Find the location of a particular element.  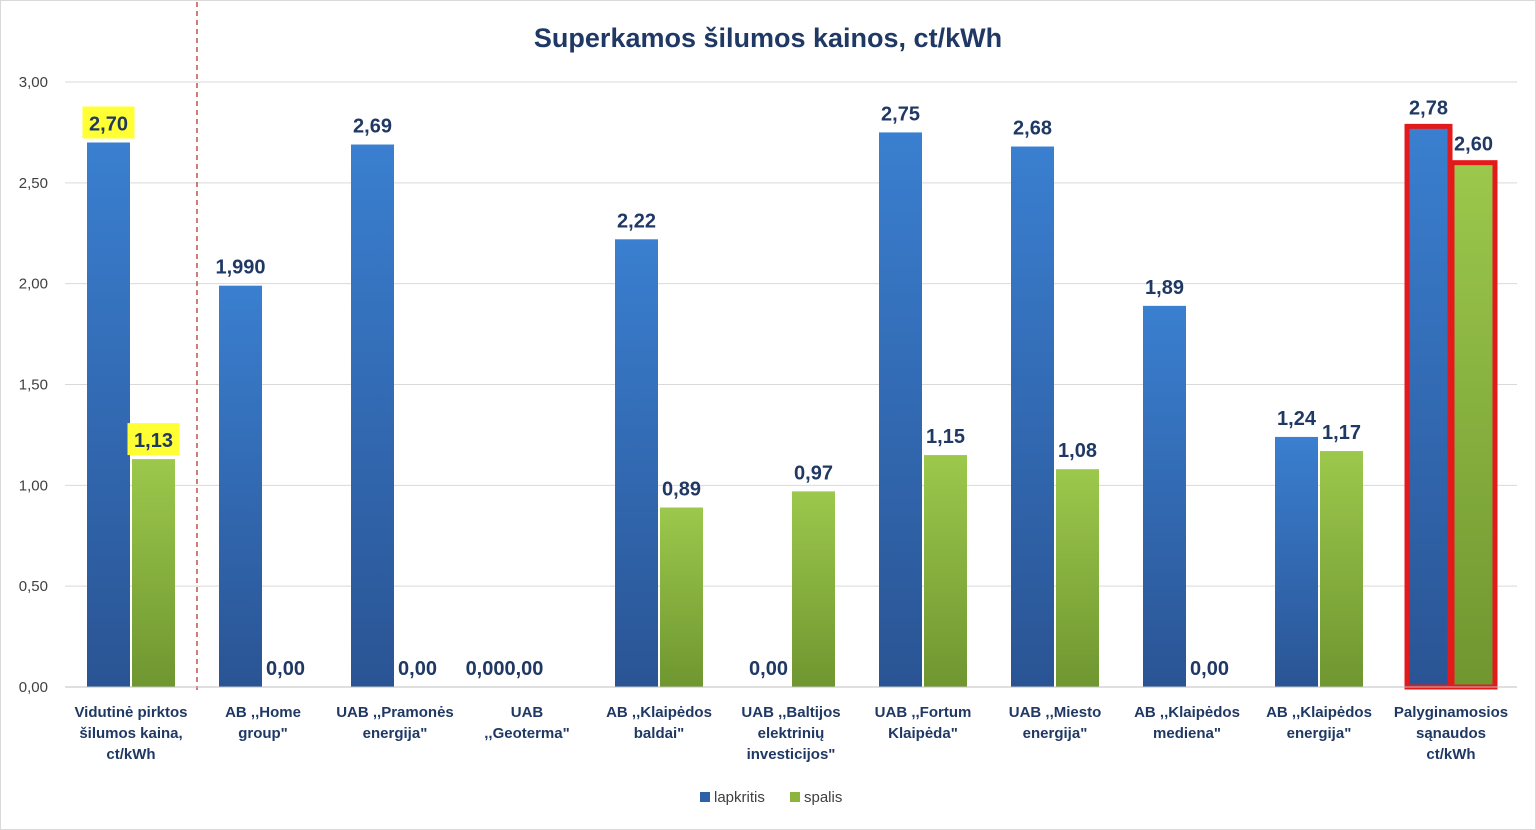

data-label-lapkritis: 0,00 is located at coordinates (768, 669).